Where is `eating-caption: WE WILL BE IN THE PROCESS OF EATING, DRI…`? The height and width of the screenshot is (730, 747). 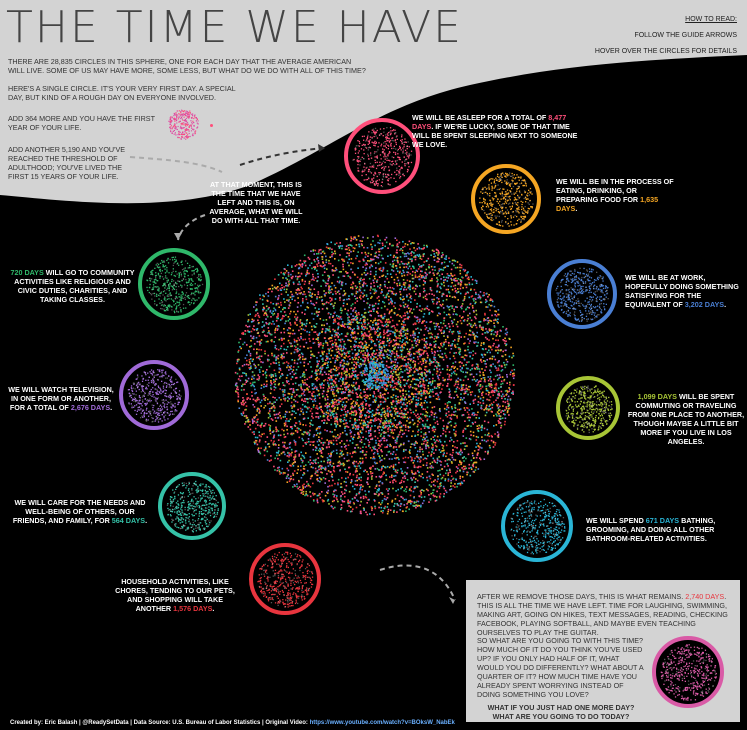
eating-caption: WE WILL BE IN THE PROCESS OF EATING, DRI… is located at coordinates (615, 195).